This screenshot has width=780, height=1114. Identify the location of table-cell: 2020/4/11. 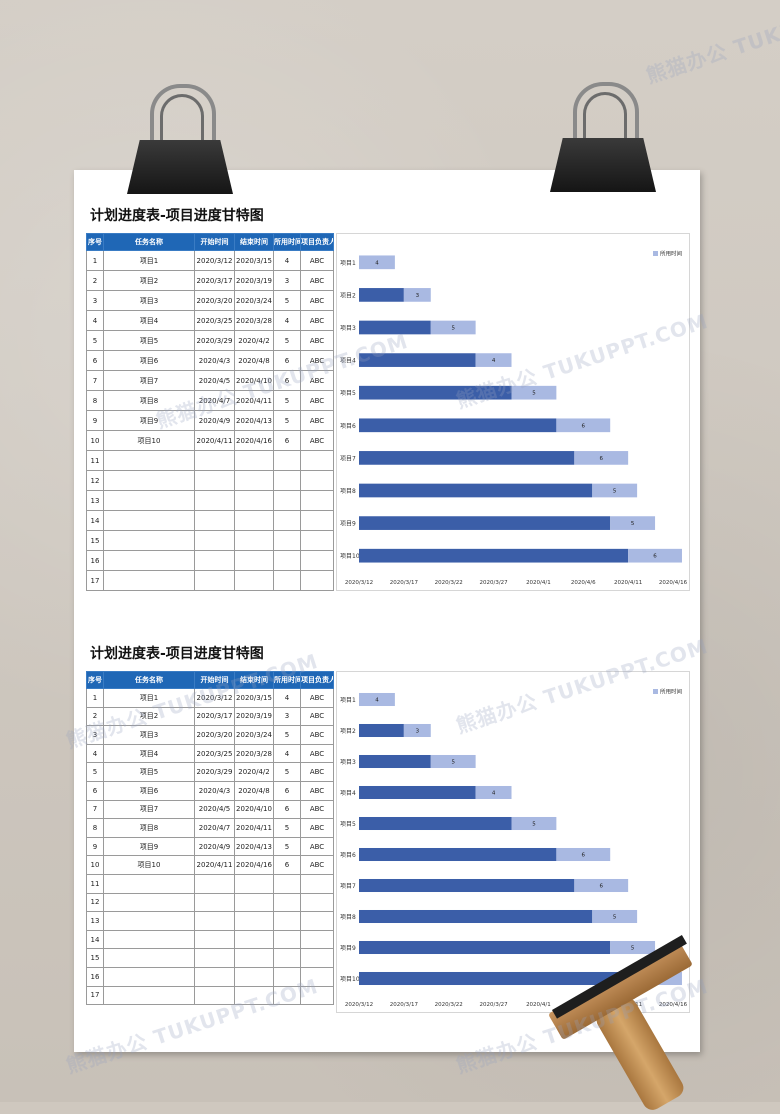
(214, 865).